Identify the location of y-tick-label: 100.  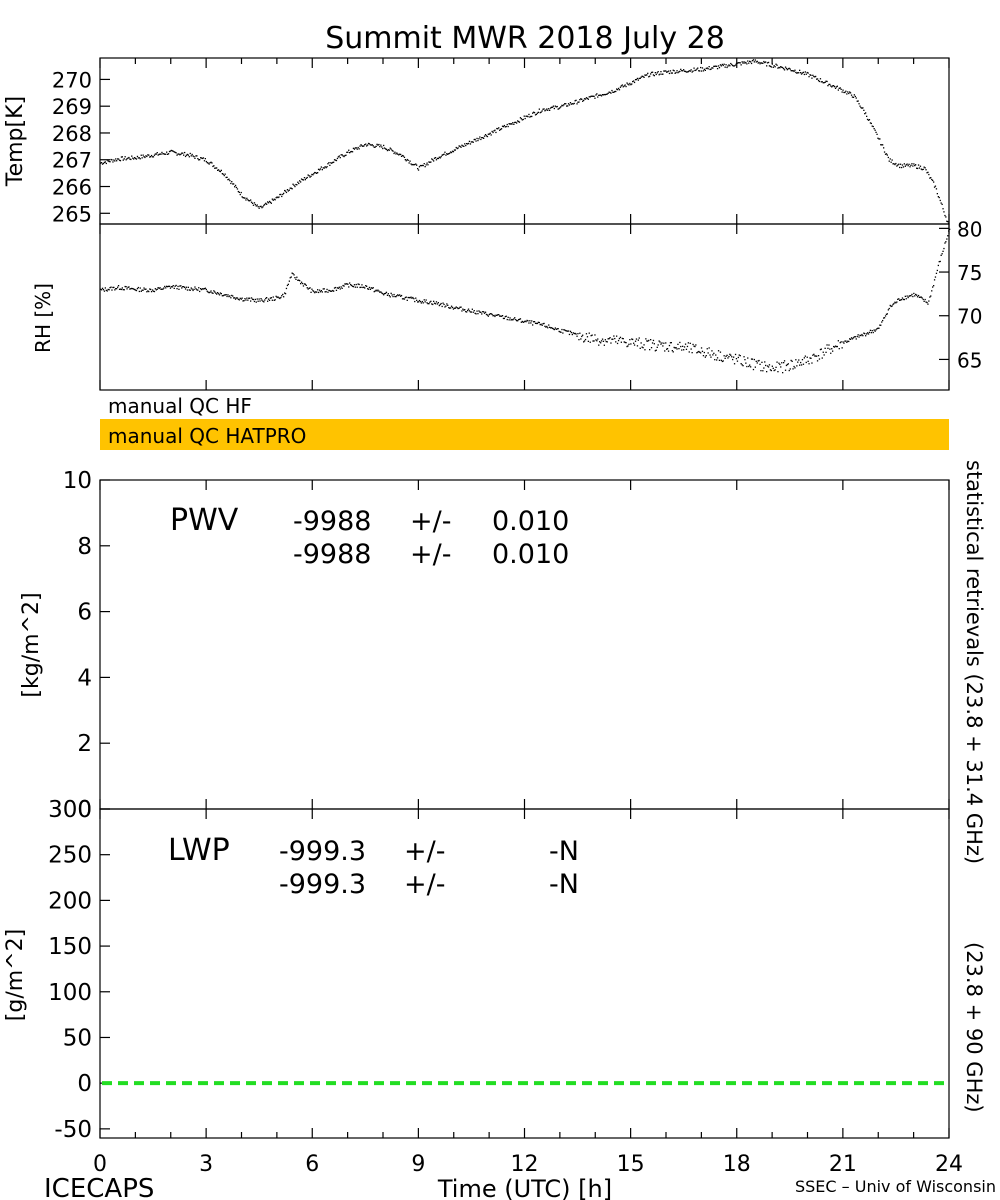
(70, 993).